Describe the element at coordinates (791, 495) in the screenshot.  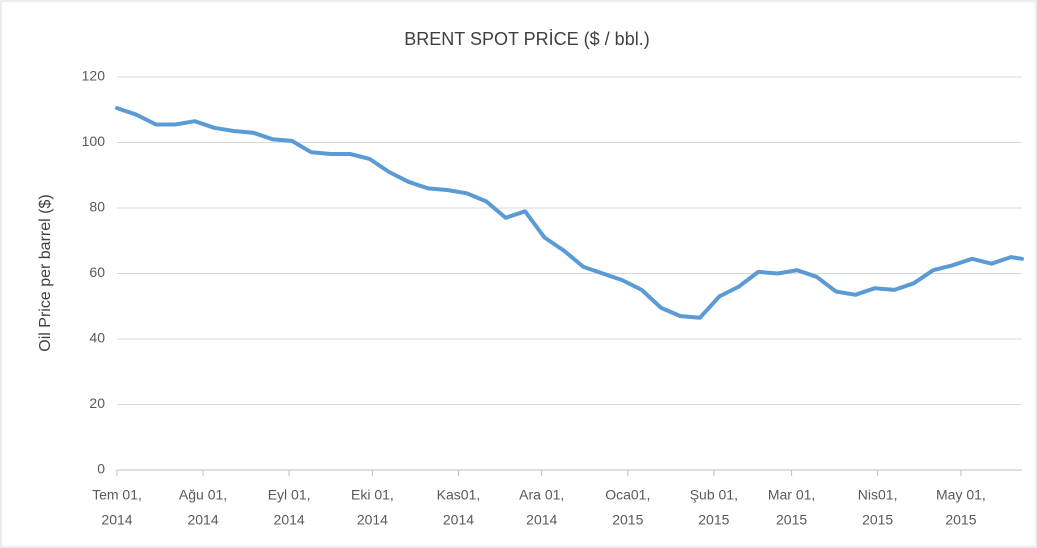
I see `x-tick-label: Mar 01,` at that location.